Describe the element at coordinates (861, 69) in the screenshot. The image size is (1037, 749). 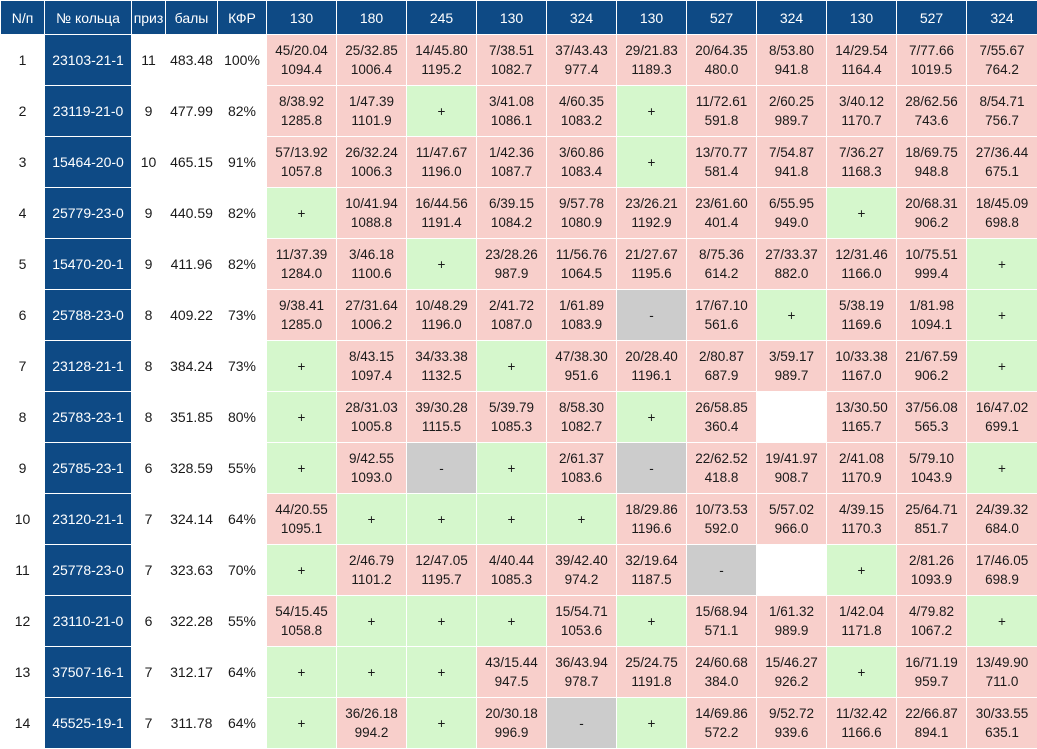
I see `result-line-2: 1164.4` at that location.